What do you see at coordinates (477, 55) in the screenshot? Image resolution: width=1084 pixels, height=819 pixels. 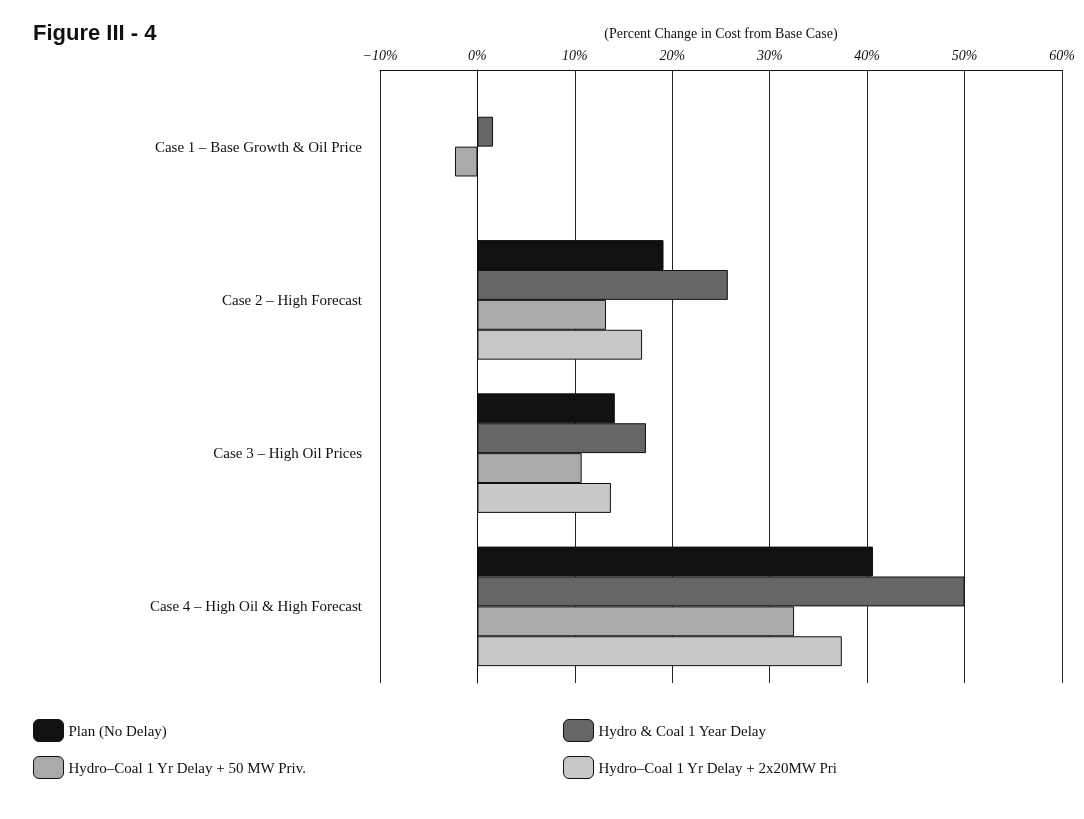 I see `x-tick-label: 0%` at bounding box center [477, 55].